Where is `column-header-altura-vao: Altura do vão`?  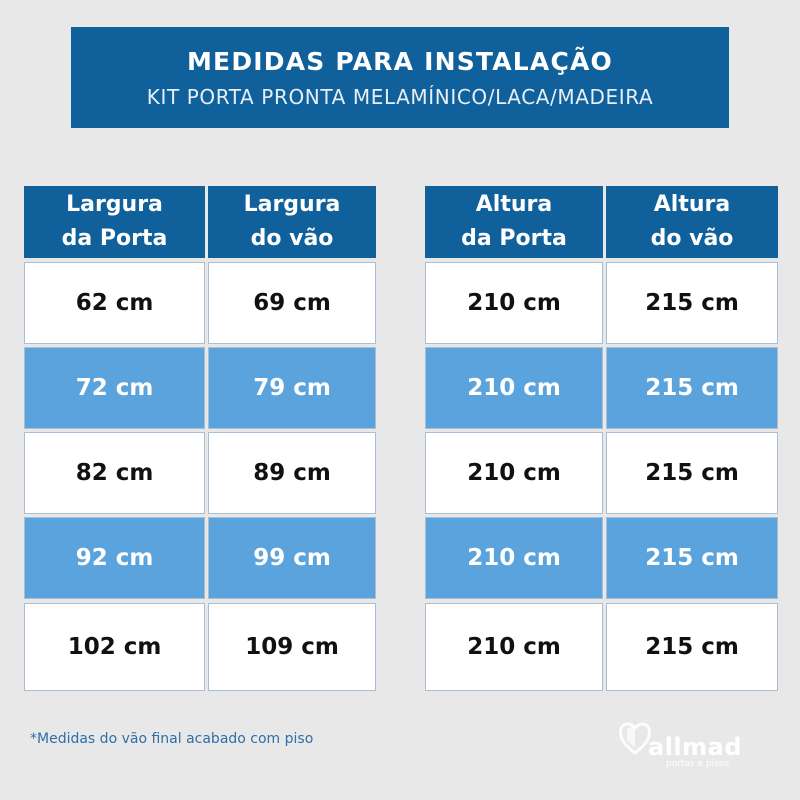
column-header-altura-vao: Altura do vão is located at coordinates (692, 222).